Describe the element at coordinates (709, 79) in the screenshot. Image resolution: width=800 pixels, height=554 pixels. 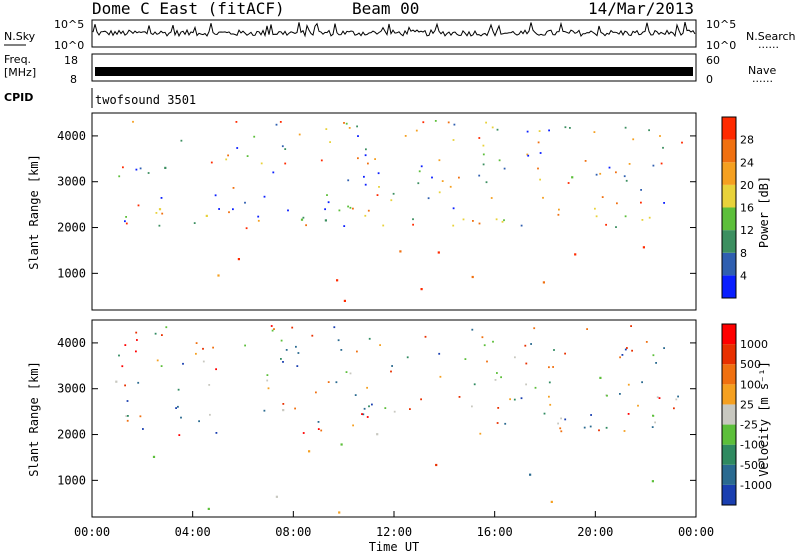
I see `nave-tick-bottom: 0` at that location.